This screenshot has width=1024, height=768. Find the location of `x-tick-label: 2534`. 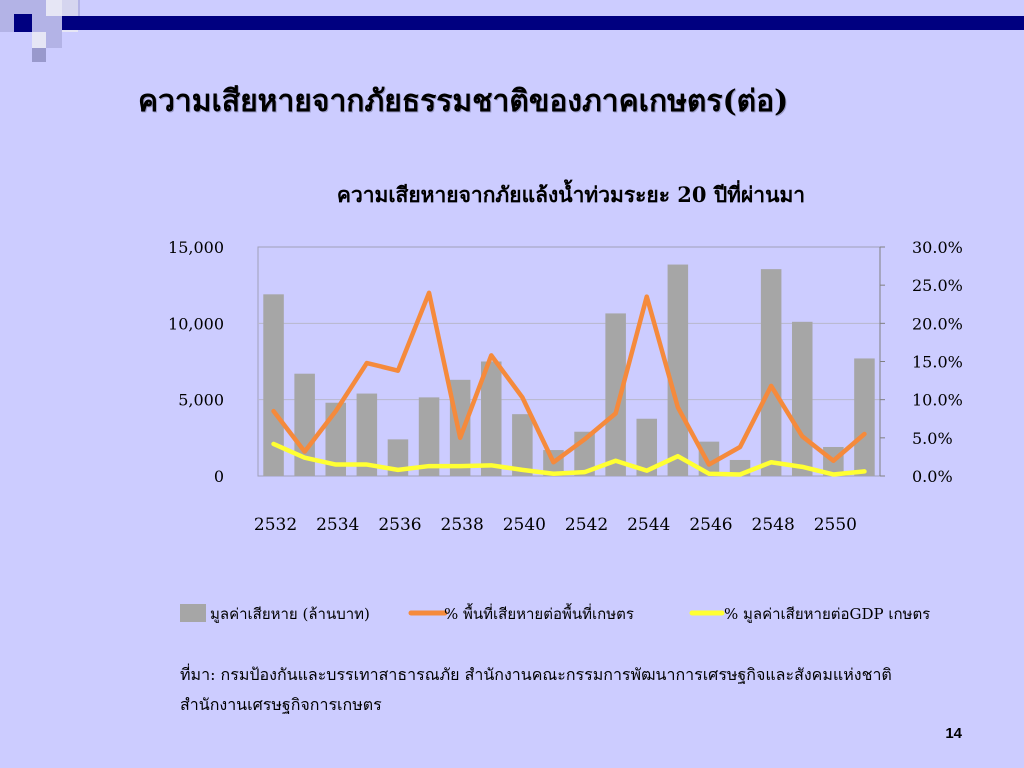

x-tick-label: 2534 is located at coordinates (337, 525).